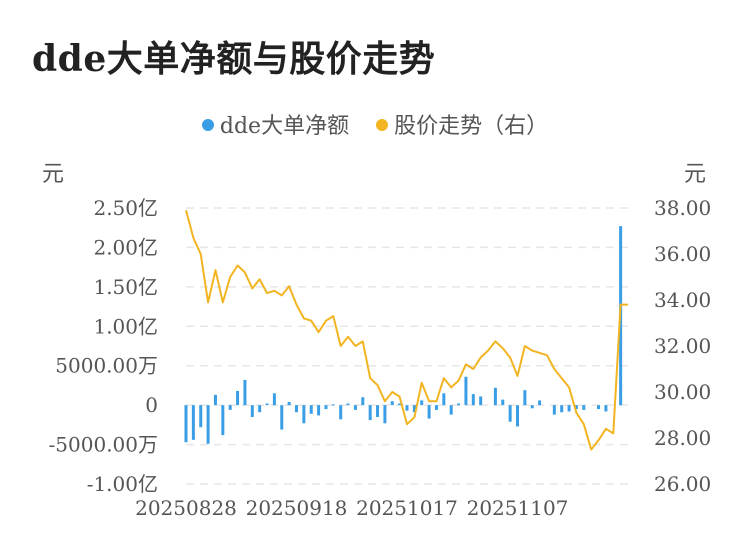 The width and height of the screenshot is (750, 558). What do you see at coordinates (682, 300) in the screenshot?
I see `right-axis-tick-label: 34.00` at bounding box center [682, 300].